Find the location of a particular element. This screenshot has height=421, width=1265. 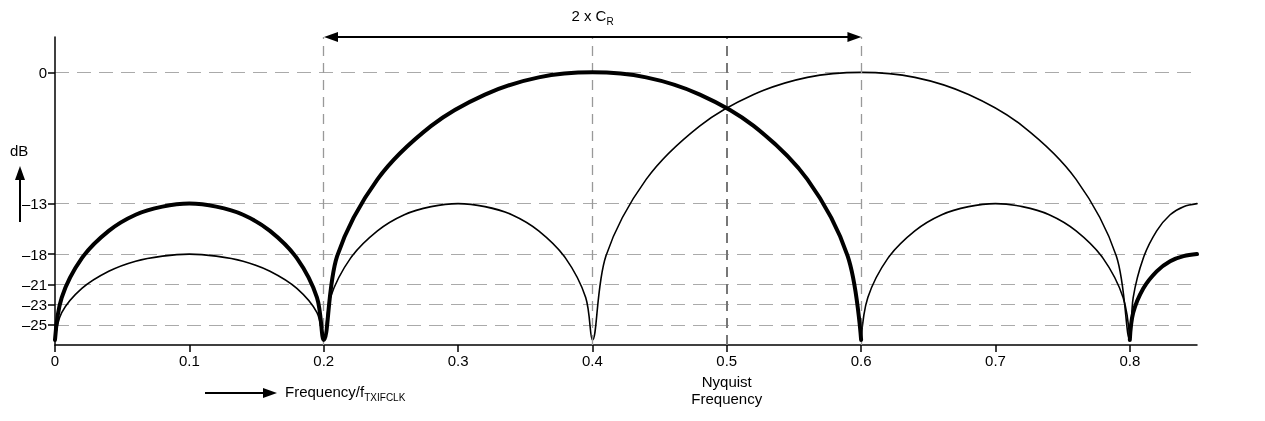

y-tick-label: –23 is located at coordinates (34, 305).